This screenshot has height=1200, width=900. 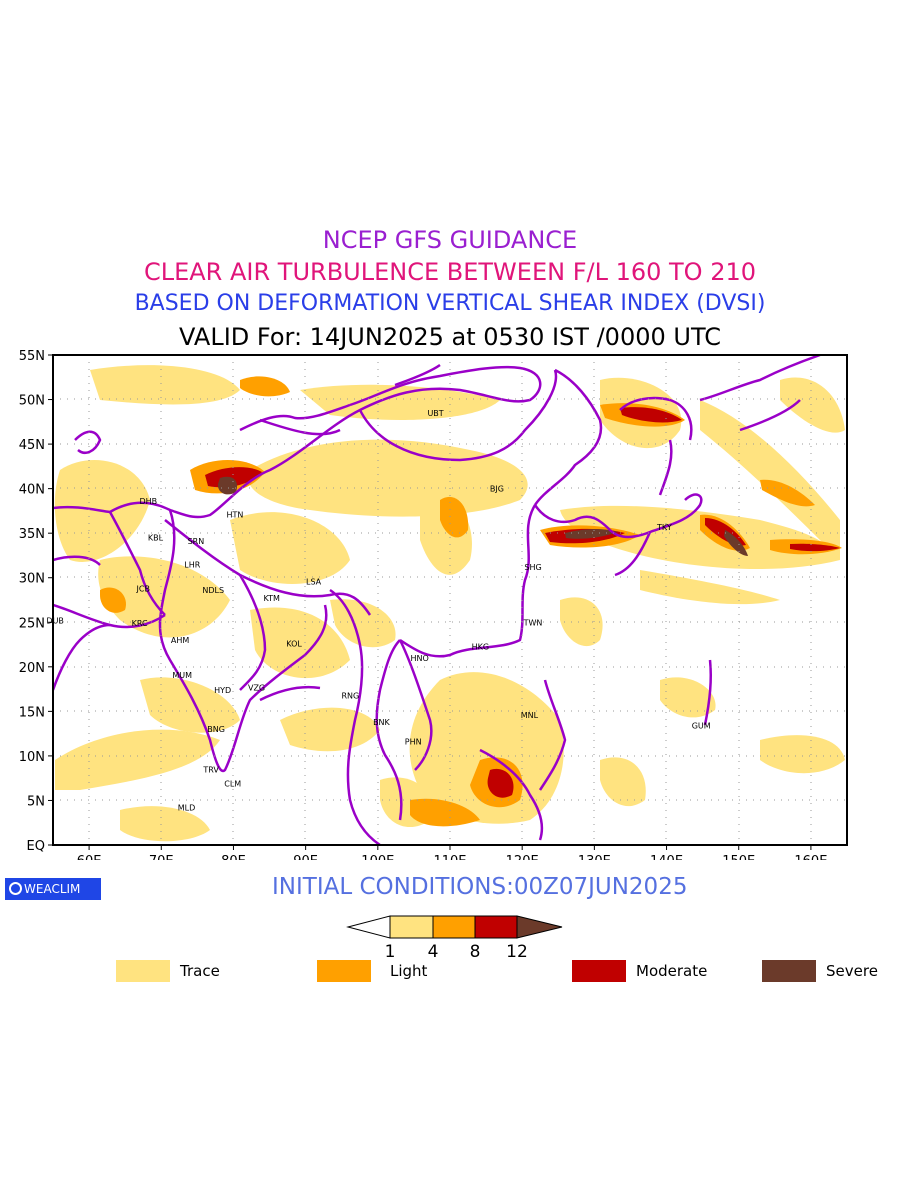 I want to click on station-label: HTN, so click(x=234, y=514).